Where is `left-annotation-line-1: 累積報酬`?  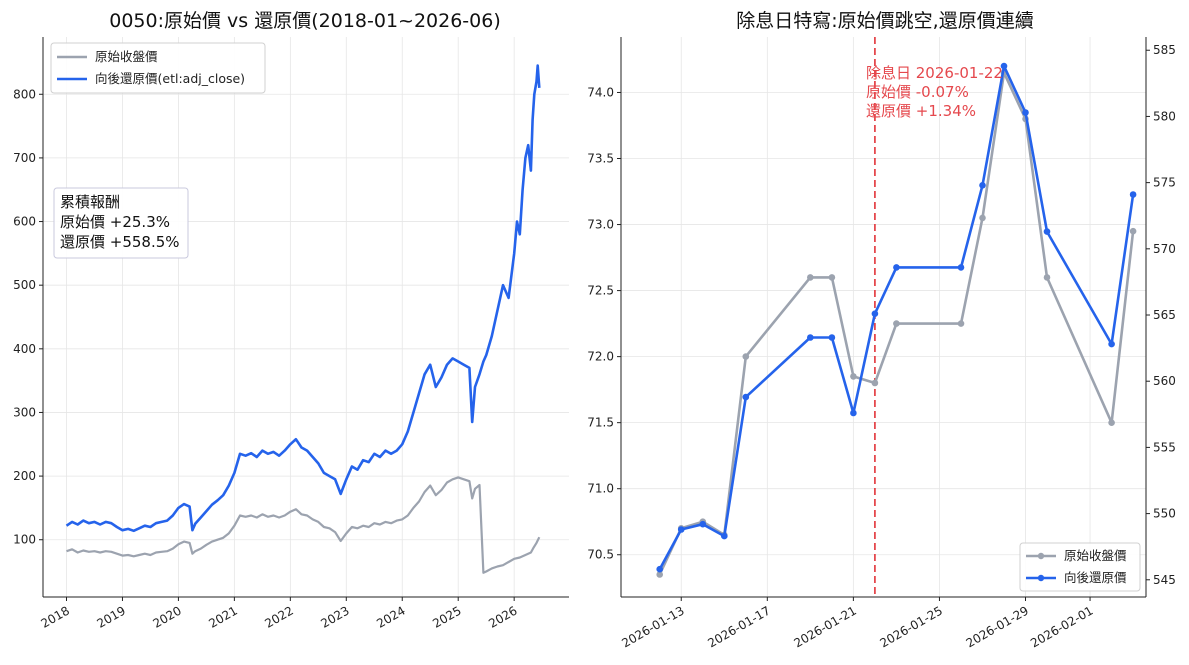
left-annotation-line-1: 累積報酬 is located at coordinates (90, 202).